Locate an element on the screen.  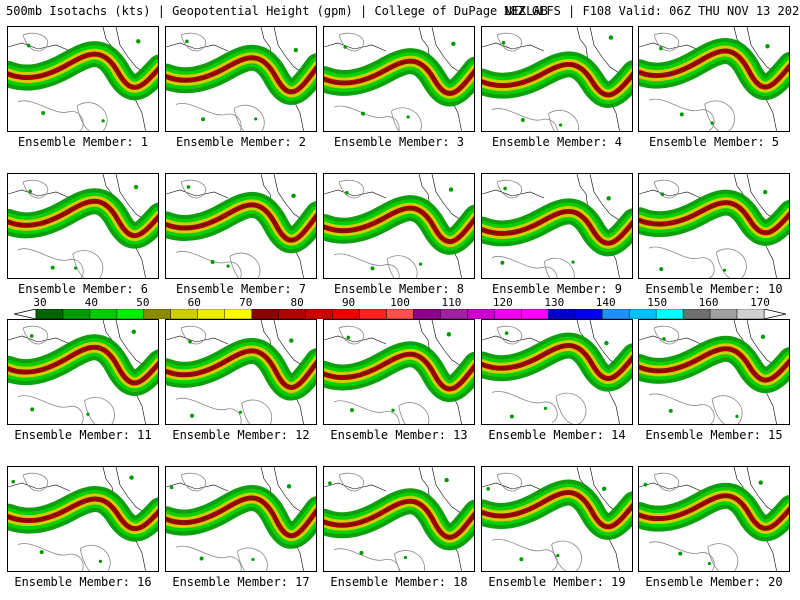
ensemble-member-label: Ensemble Member: 15 is located at coordinates (714, 435).